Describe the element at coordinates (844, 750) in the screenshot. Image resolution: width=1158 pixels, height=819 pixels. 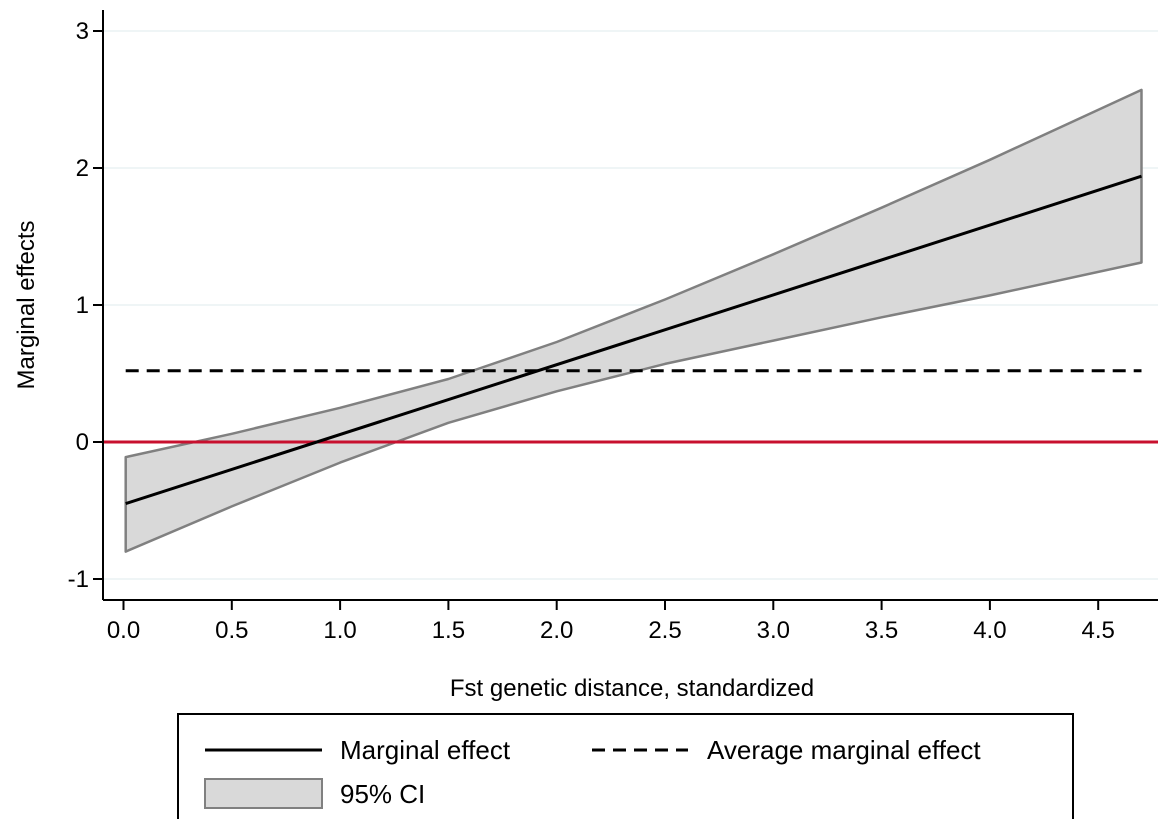
I see `legend-label-average-marginal-effect: Average marginal effect` at that location.